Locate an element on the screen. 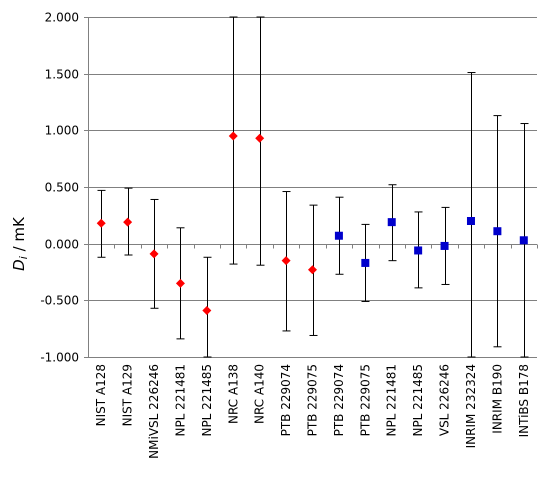 Image resolution: width=548 pixels, height=494 pixels. y-tick-label: 2.000 is located at coordinates (62, 18).